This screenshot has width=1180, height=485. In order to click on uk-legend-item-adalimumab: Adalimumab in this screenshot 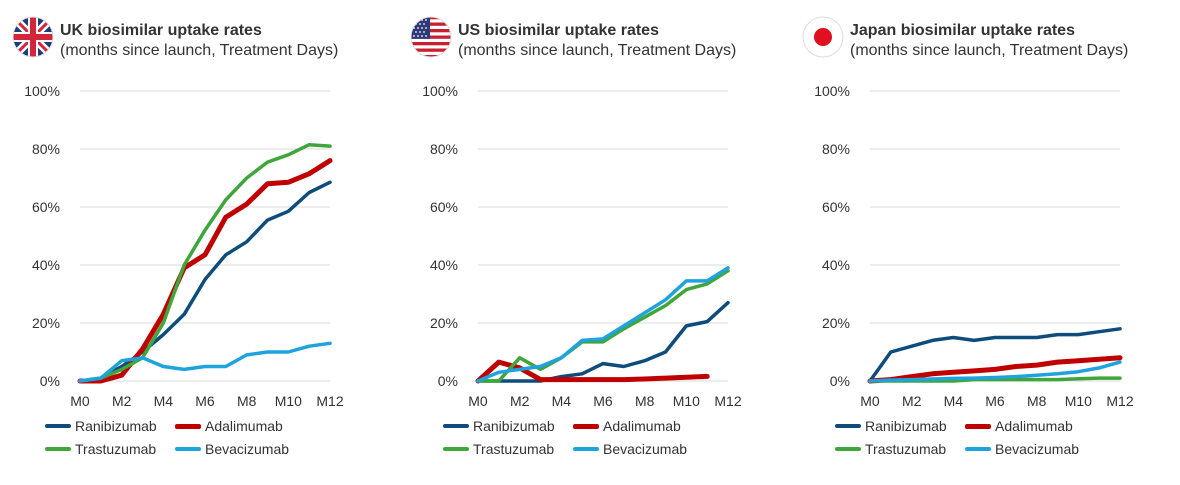, I will do `click(229, 426)`.